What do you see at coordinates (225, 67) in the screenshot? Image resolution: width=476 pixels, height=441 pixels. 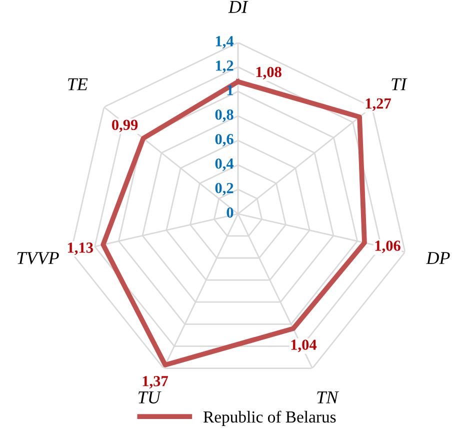 I see `y-tick-label: 1,2` at bounding box center [225, 67].